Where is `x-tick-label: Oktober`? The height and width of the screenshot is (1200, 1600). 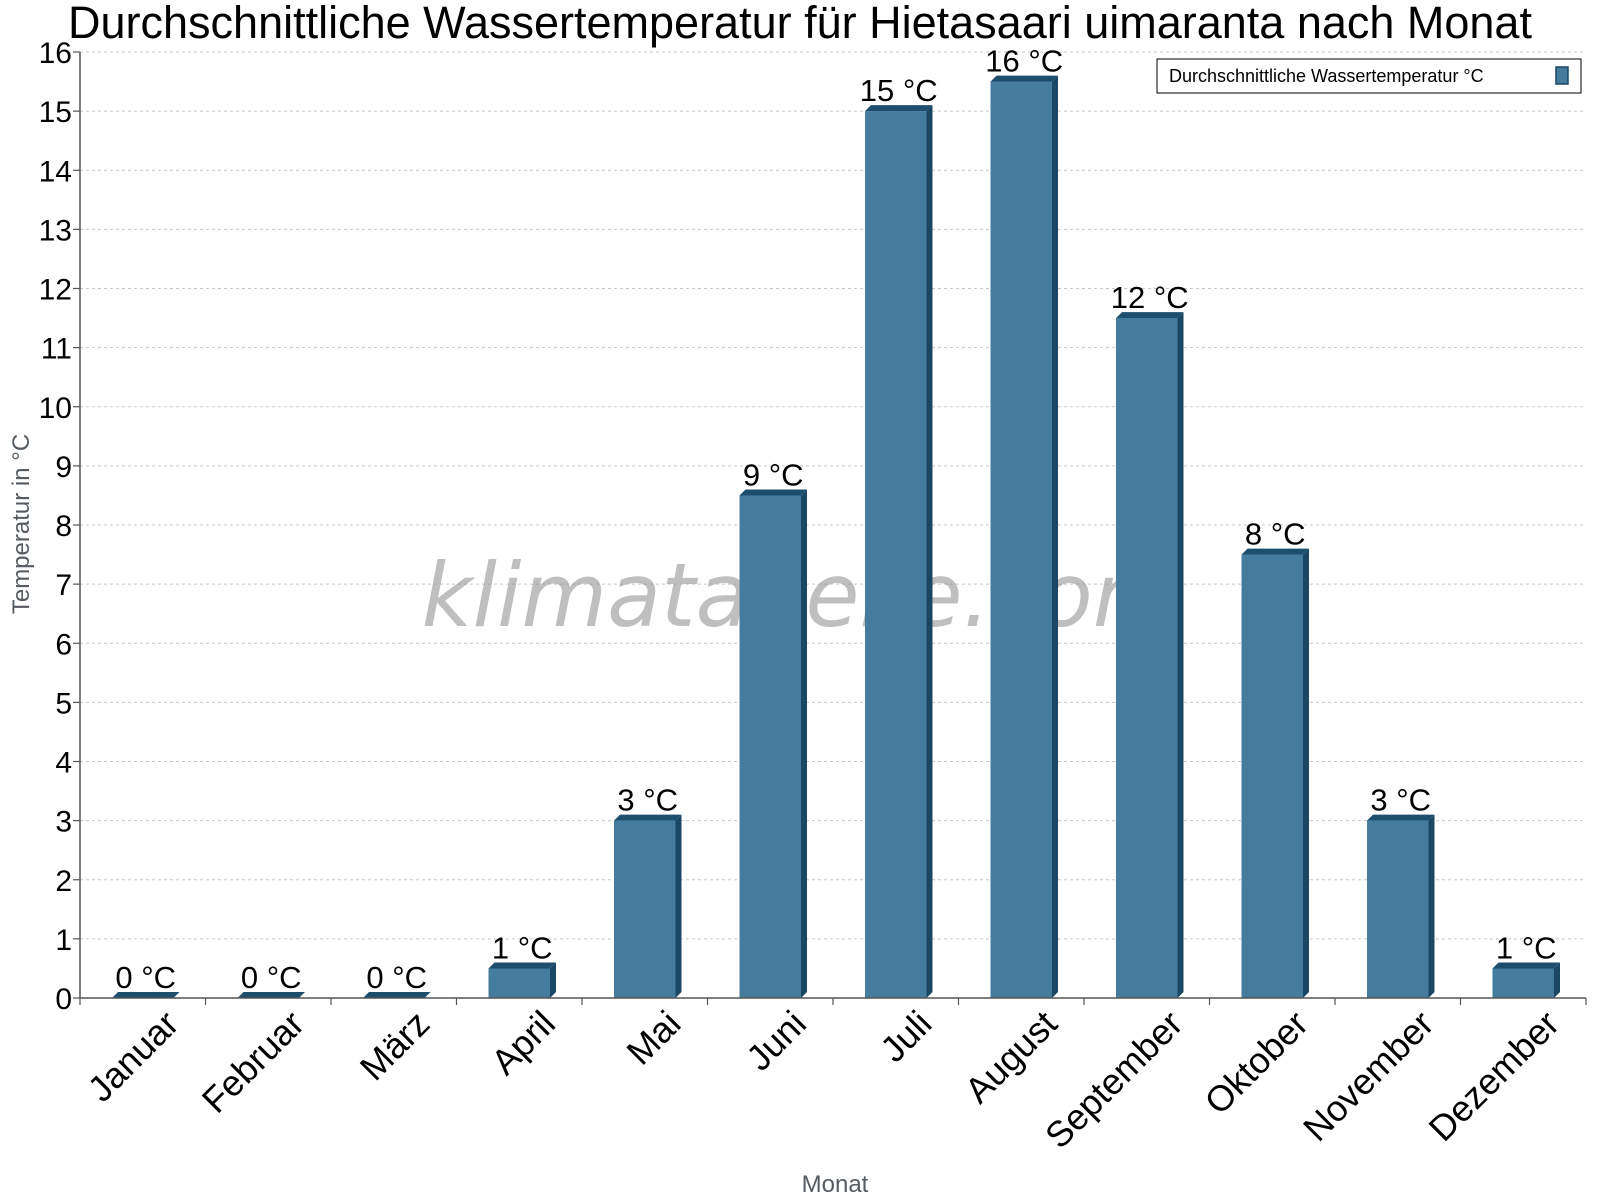
x-tick-label: Oktober is located at coordinates (1256, 1063).